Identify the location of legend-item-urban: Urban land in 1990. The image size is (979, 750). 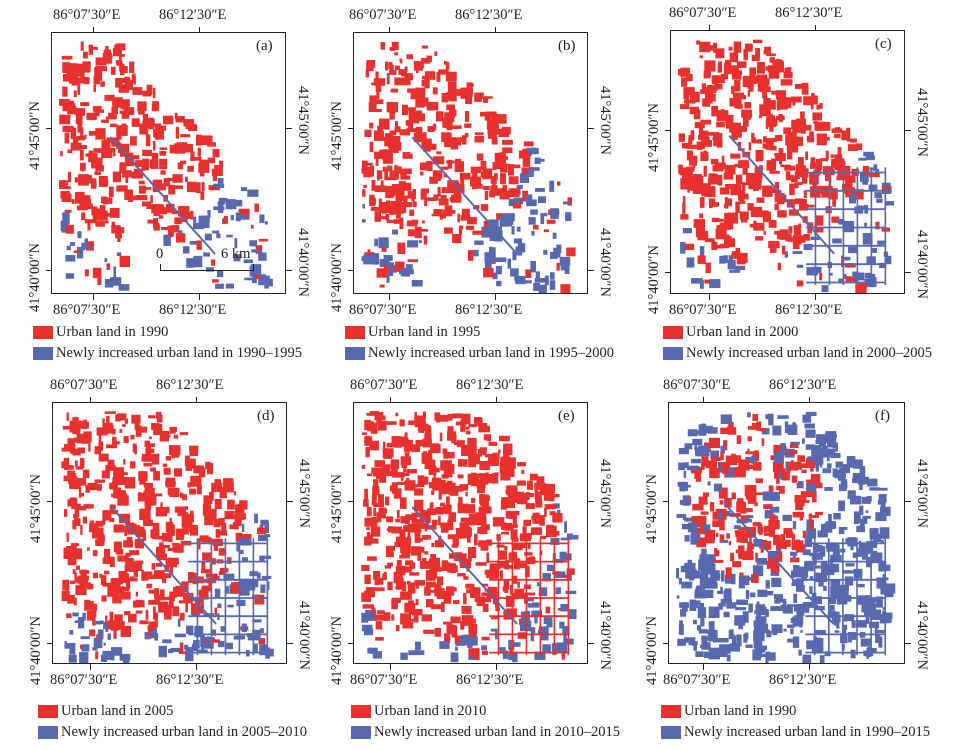
(167, 332).